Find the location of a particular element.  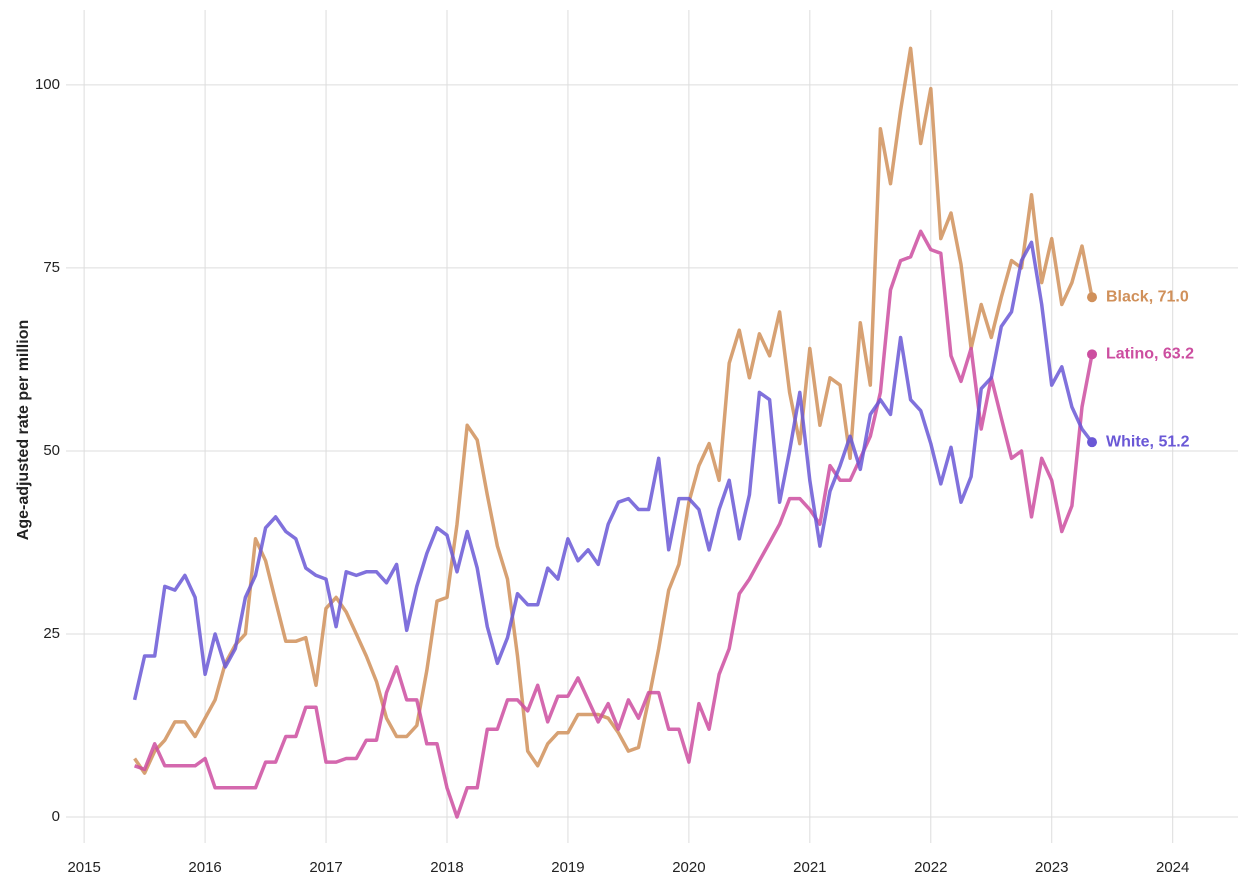

y-tick-label: 50 is located at coordinates (51, 450).